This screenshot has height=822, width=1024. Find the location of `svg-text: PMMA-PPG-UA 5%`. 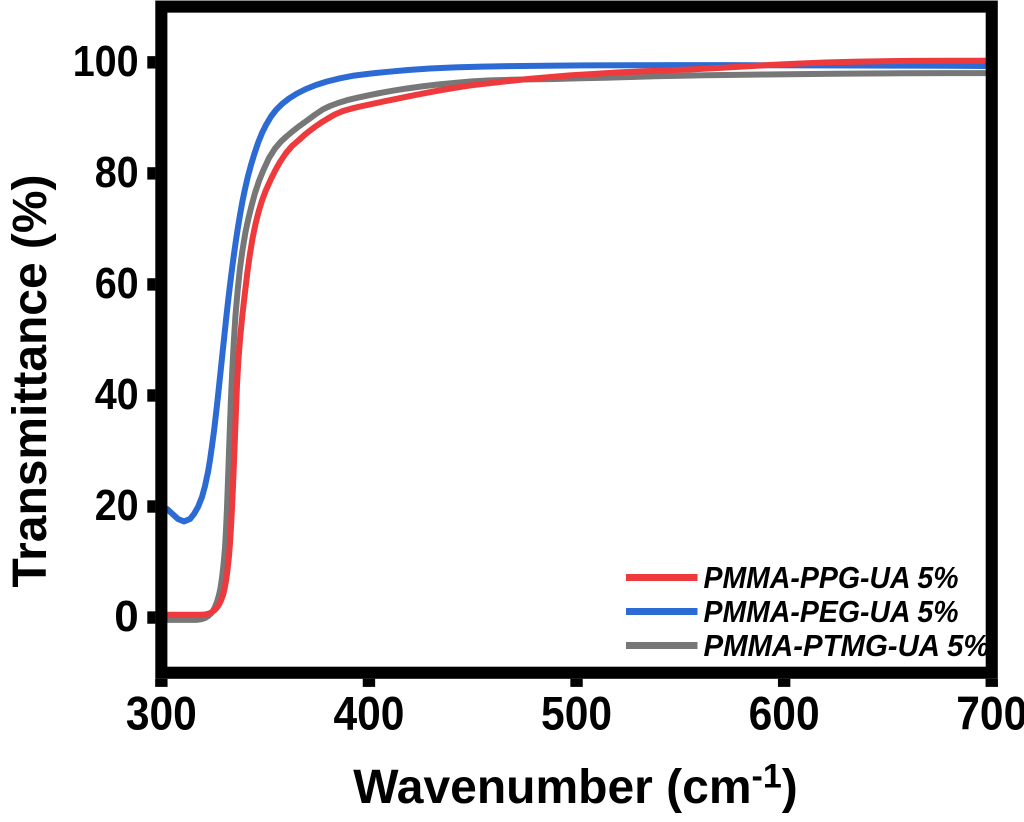

svg-text: PMMA-PPG-UA 5% is located at coordinates (831, 577).